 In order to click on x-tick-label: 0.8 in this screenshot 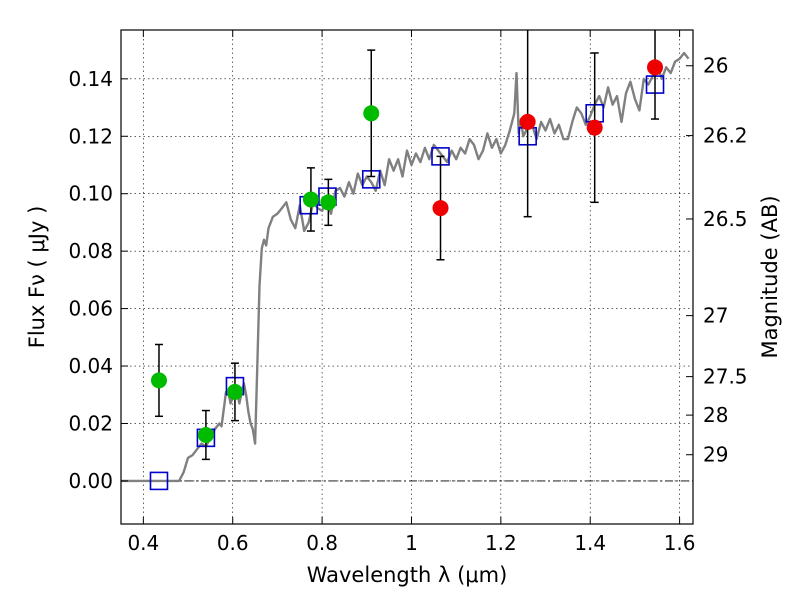, I will do `click(322, 543)`.